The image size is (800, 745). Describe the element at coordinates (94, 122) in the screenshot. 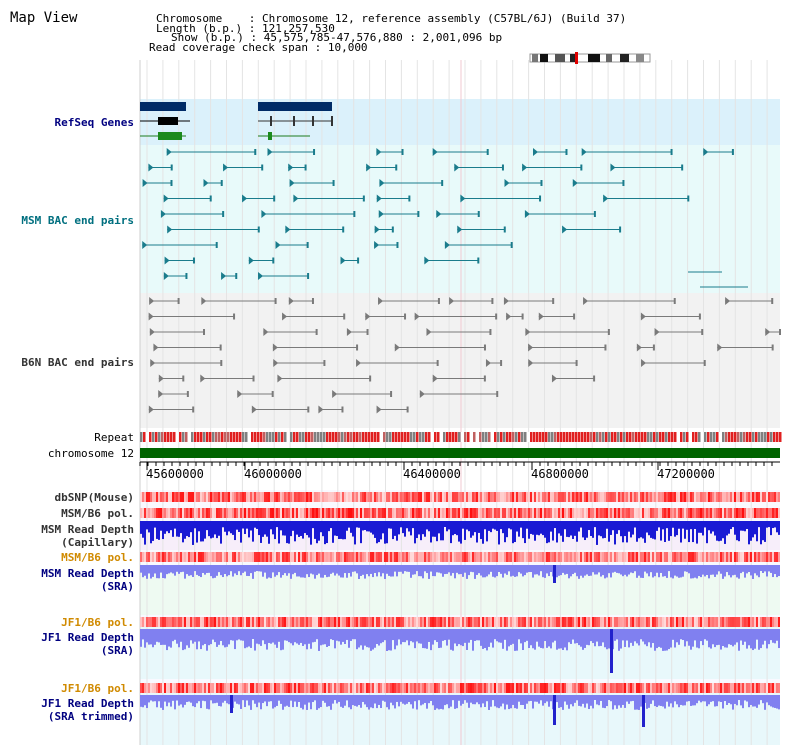

I see `label-refseq-genes: RefSeq Genes` at that location.